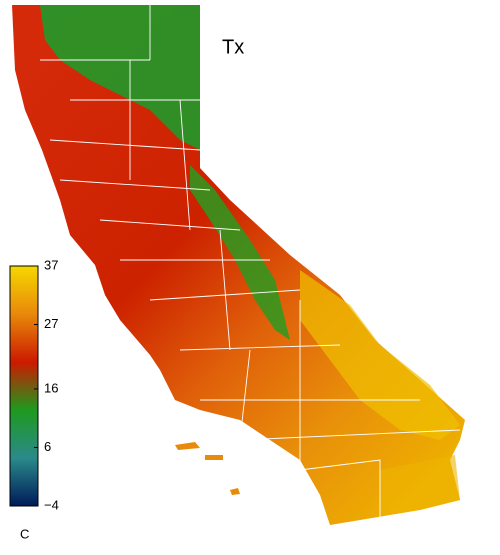  Describe the element at coordinates (233, 47) in the screenshot. I see `map-title: Tx` at that location.